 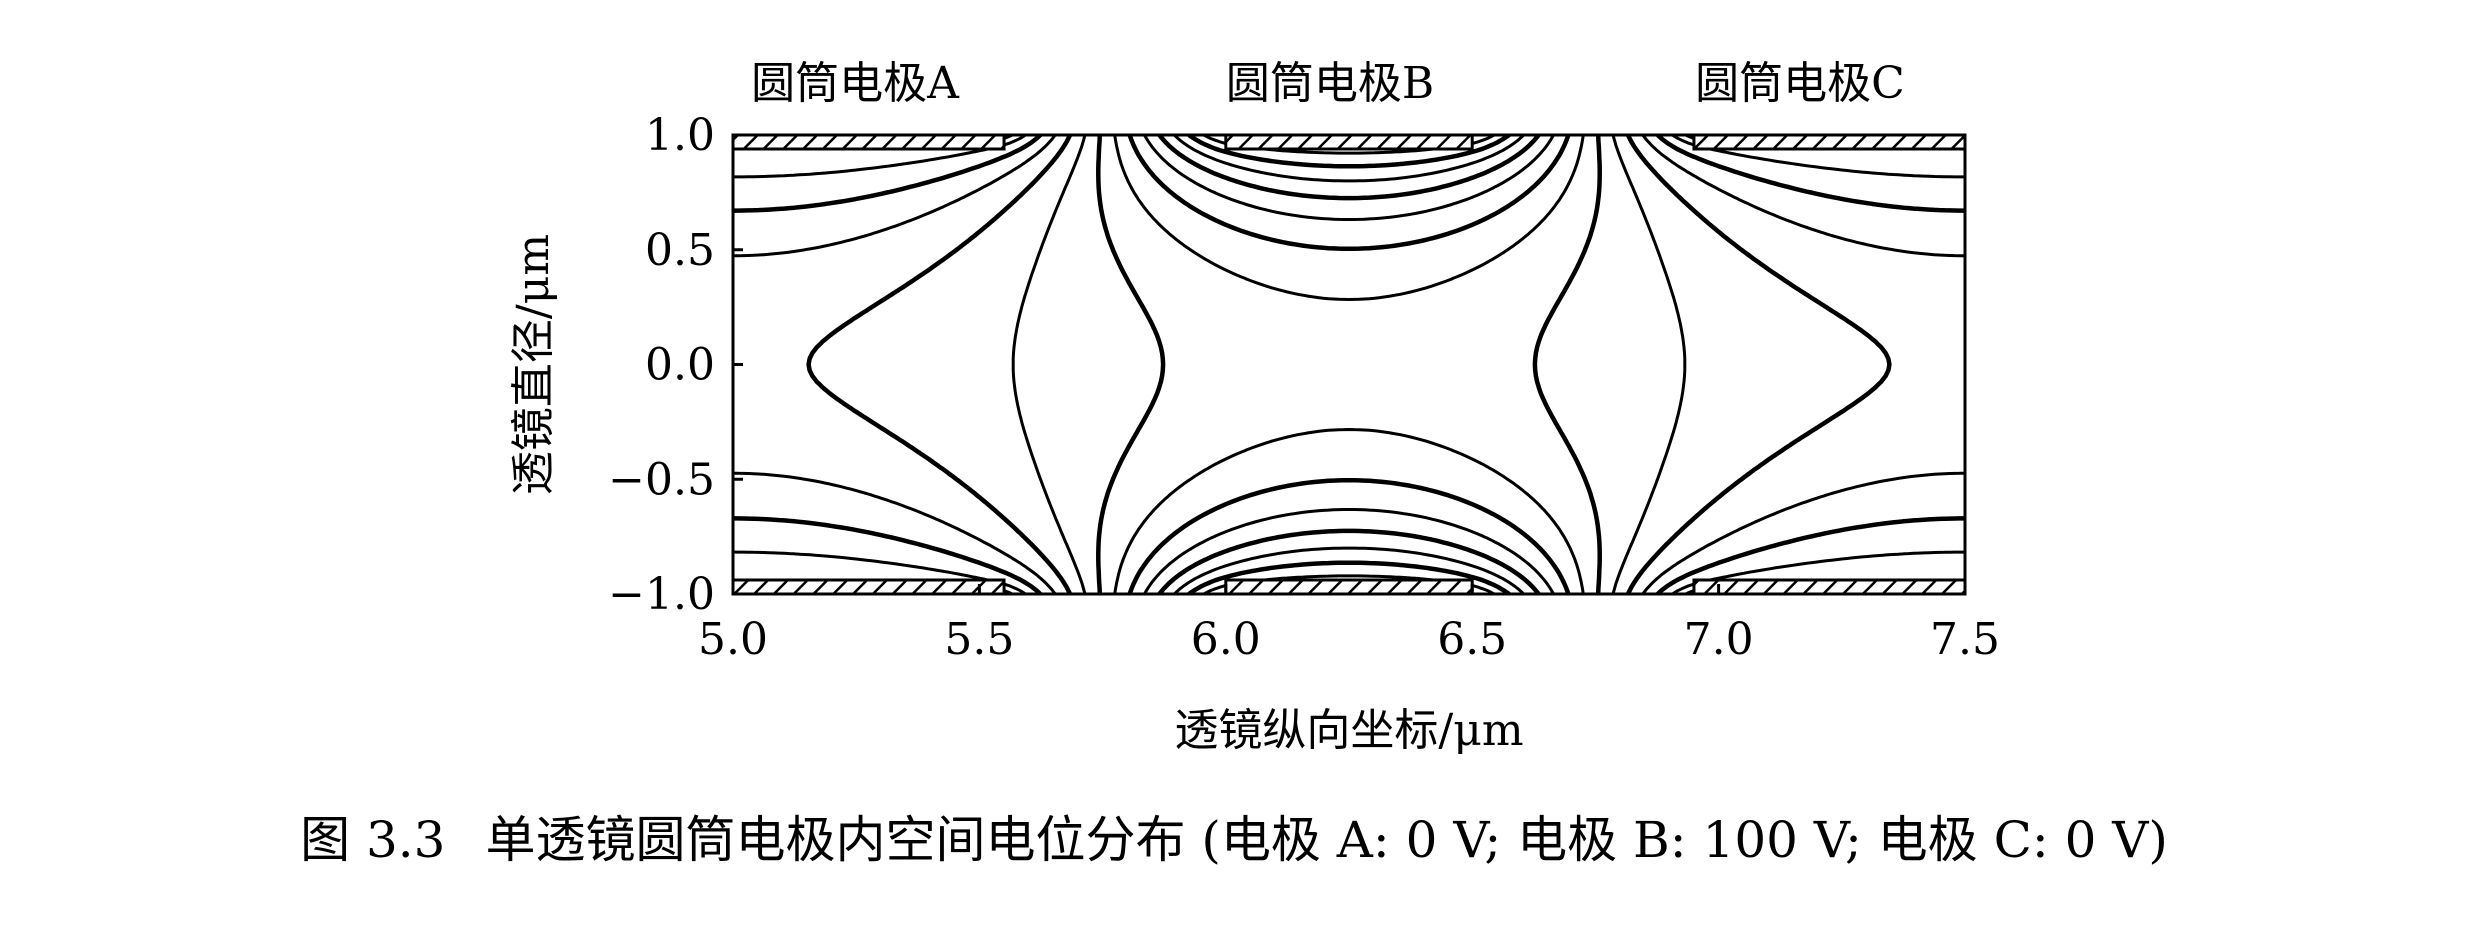 What do you see at coordinates (1330, 83) in the screenshot?
I see `electrode-label: 圆筒电极B` at bounding box center [1330, 83].